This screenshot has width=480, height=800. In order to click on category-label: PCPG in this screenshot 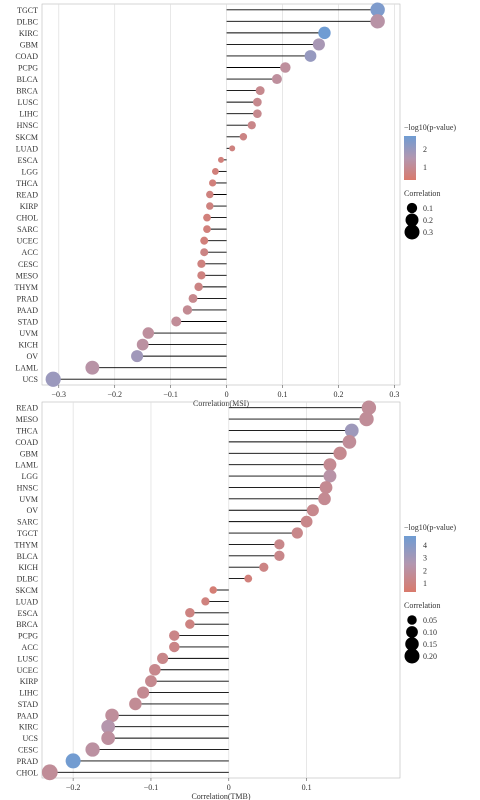, I will do `click(28, 68)`.